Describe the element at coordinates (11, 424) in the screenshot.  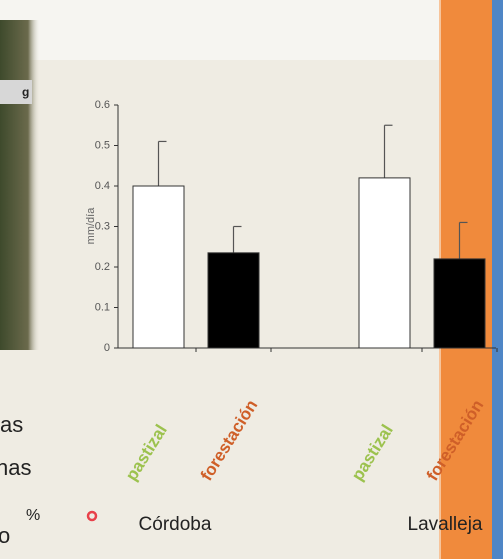
I see `fragment-text: as` at that location.